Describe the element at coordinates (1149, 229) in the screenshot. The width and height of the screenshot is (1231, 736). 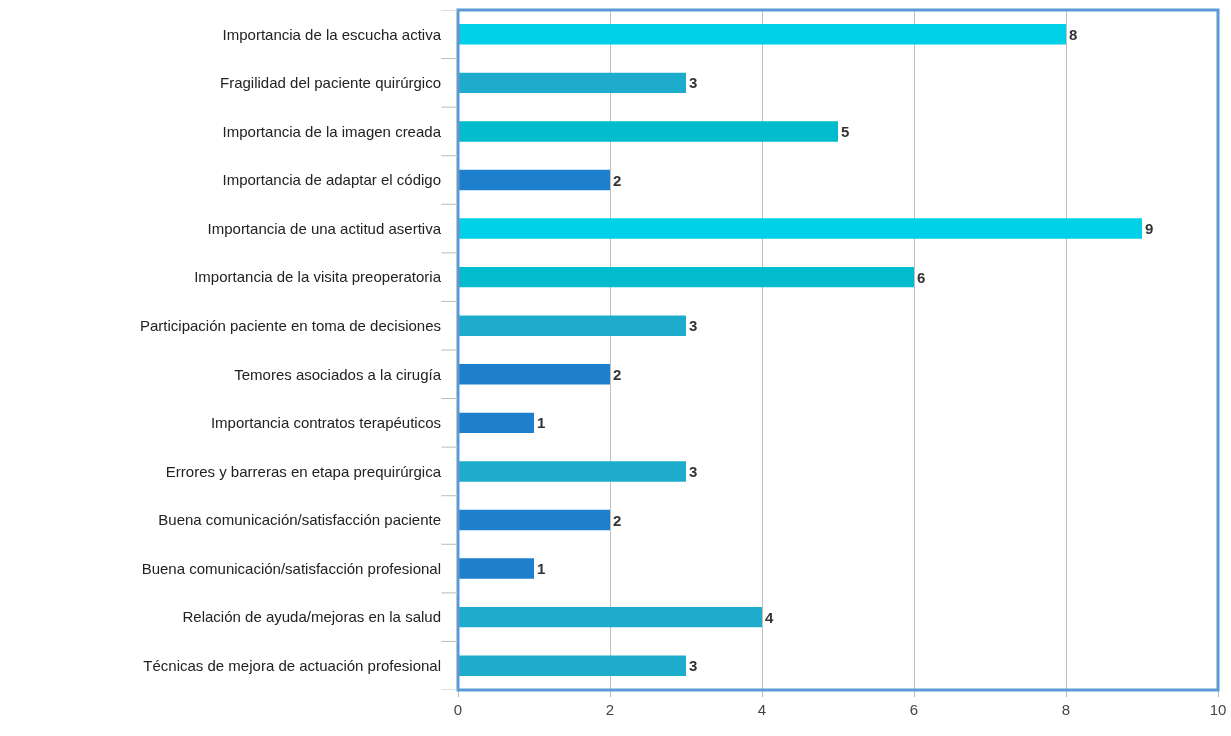
I see `data-label: 9` at that location.